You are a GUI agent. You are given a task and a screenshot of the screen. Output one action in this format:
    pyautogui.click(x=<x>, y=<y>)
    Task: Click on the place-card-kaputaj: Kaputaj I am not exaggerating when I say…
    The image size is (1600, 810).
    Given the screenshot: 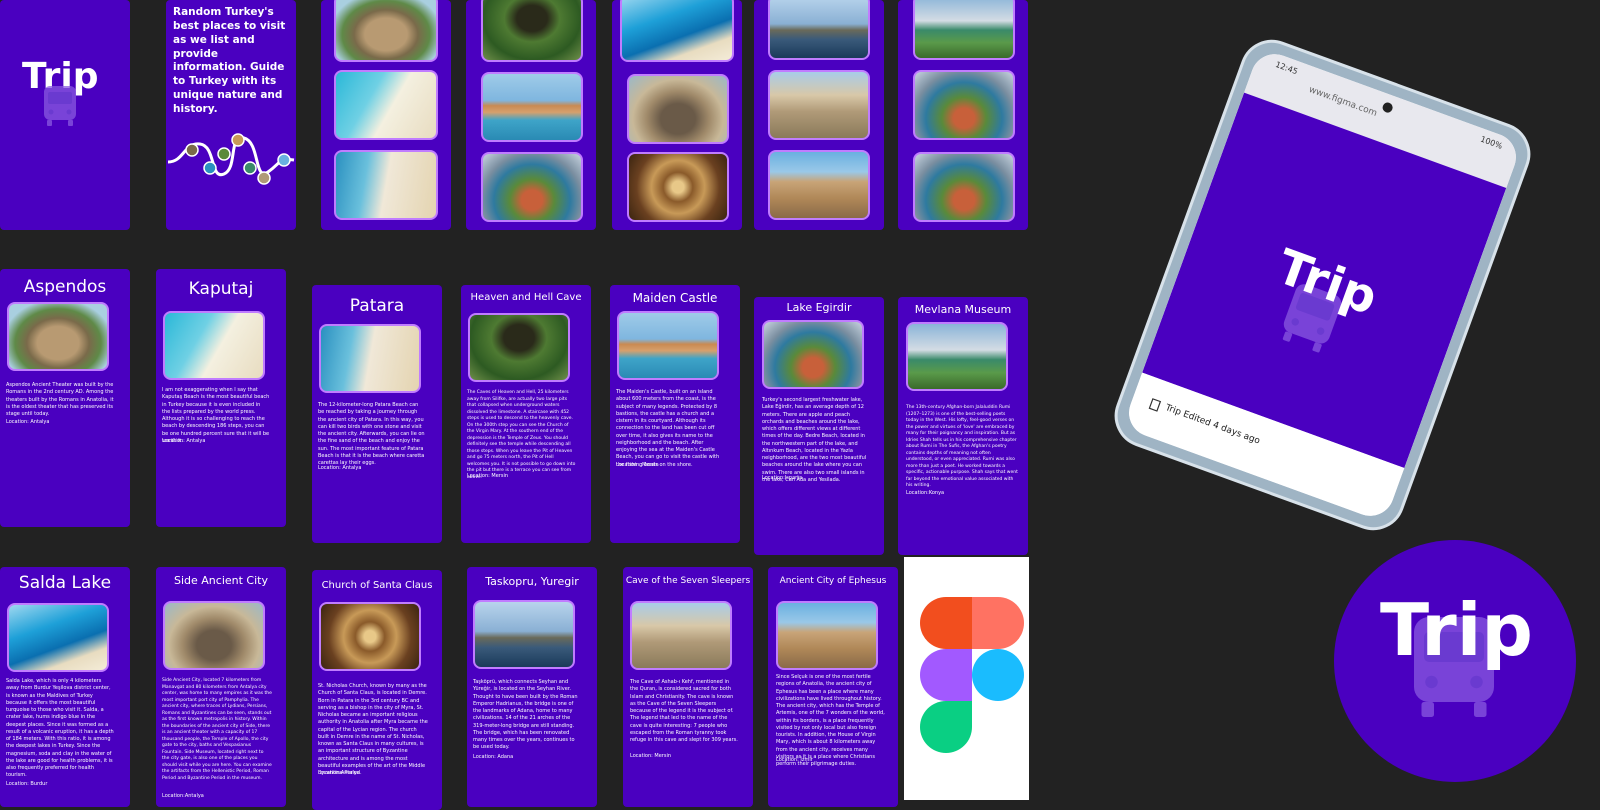 What is the action you would take?
    pyautogui.click(x=221, y=398)
    